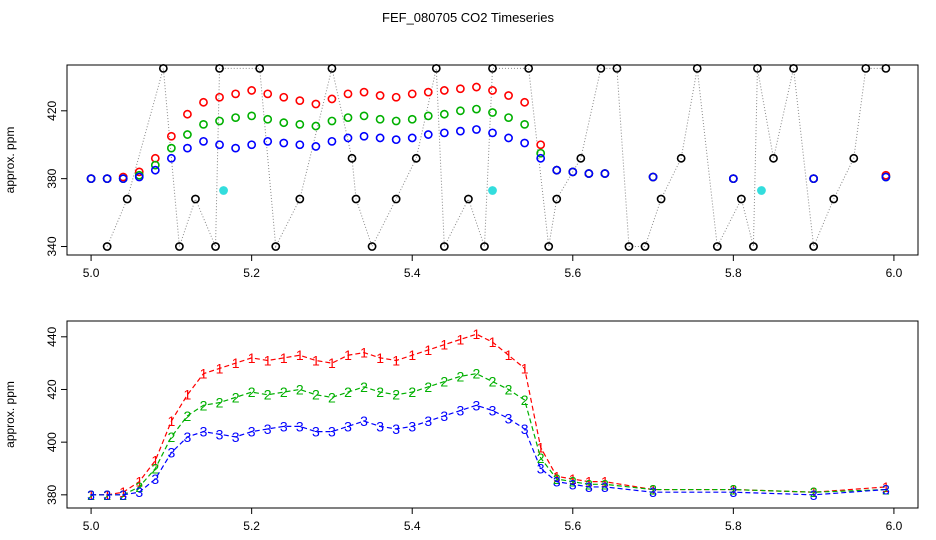 This screenshot has height=540, width=936. Describe the element at coordinates (52, 246) in the screenshot. I see `y-tick-label: 340` at that location.